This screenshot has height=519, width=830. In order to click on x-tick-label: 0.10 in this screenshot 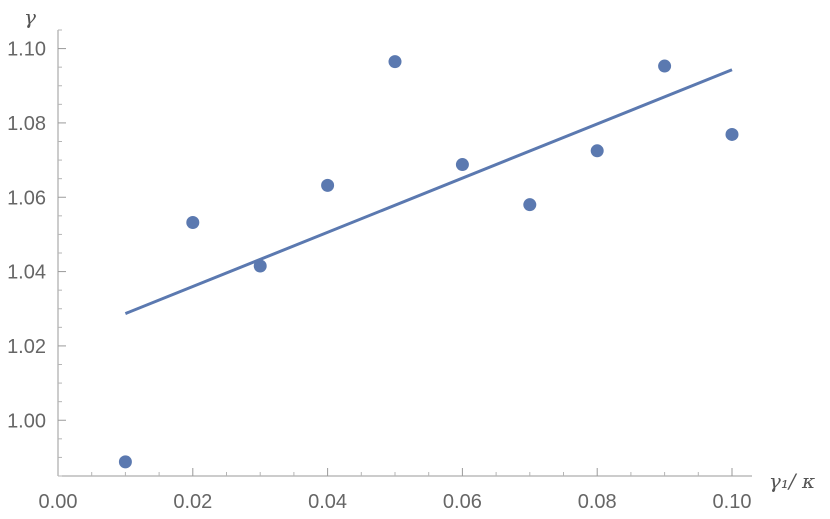, I will do `click(732, 502)`.